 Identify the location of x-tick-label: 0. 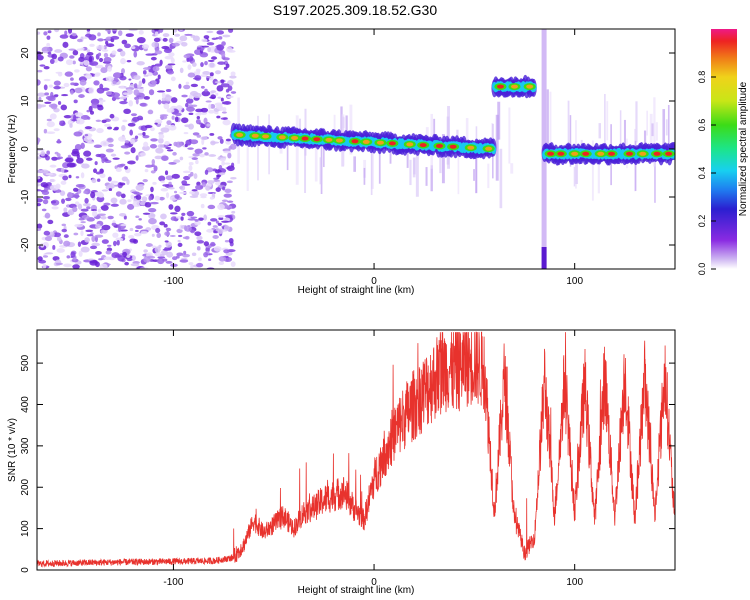
(374, 281).